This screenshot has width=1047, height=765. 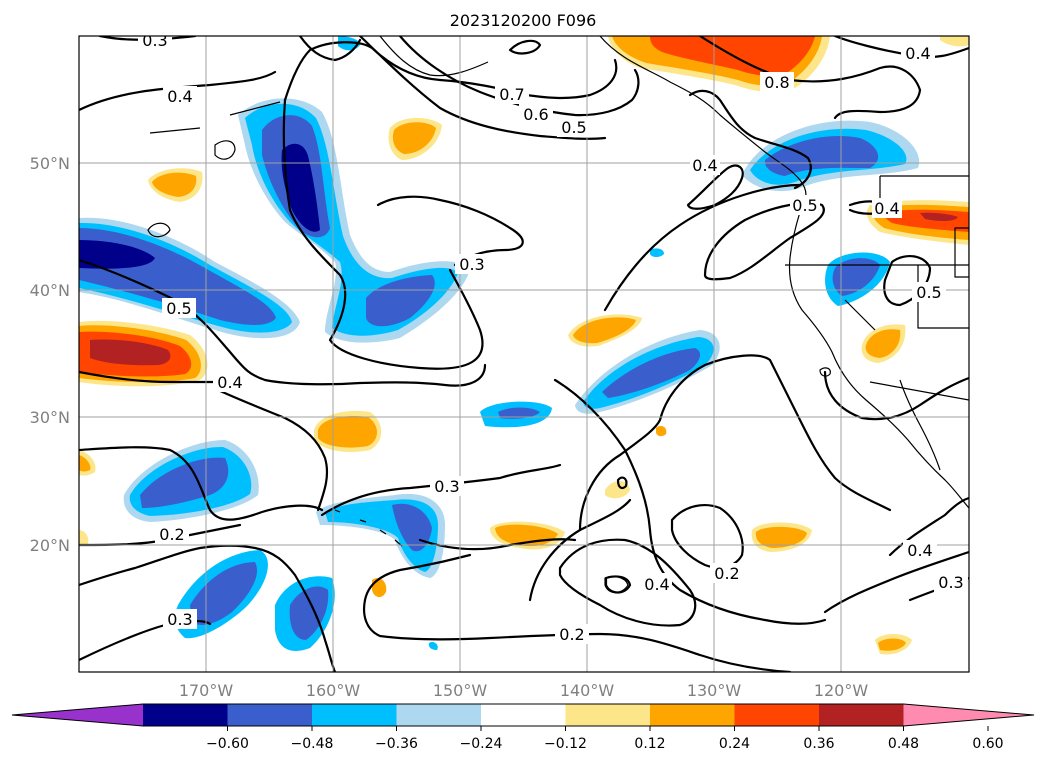 What do you see at coordinates (50, 417) in the screenshot?
I see `lat-label: 30°N` at bounding box center [50, 417].